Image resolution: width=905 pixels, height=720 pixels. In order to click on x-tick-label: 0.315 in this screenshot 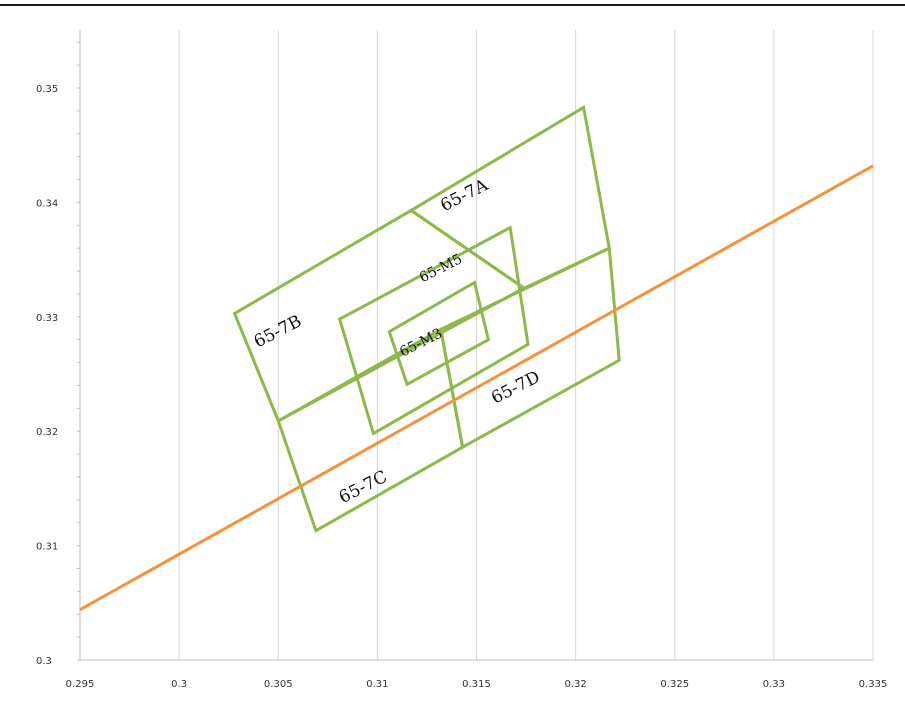, I will do `click(476, 684)`.